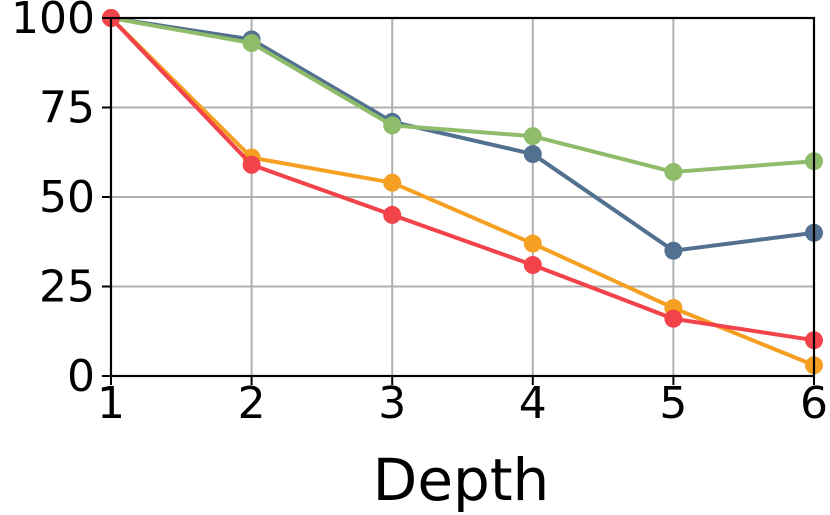 The width and height of the screenshot is (830, 515). Describe the element at coordinates (252, 403) in the screenshot. I see `x-tick-label: 2` at that location.